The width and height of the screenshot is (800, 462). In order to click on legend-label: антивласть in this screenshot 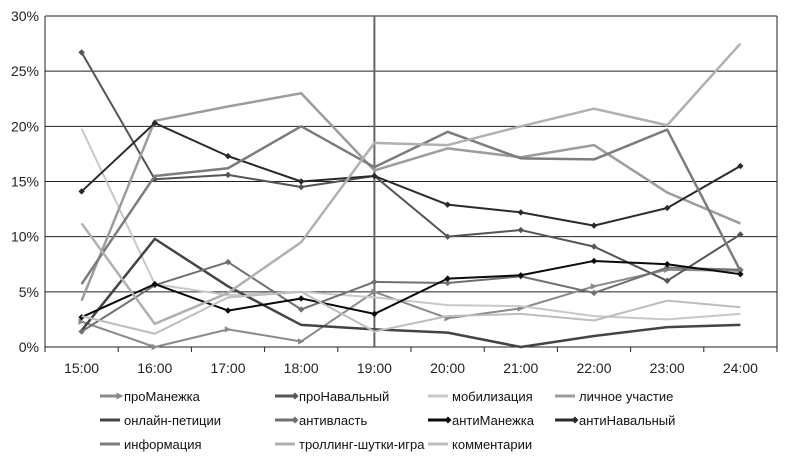, I will do `click(333, 420)`.